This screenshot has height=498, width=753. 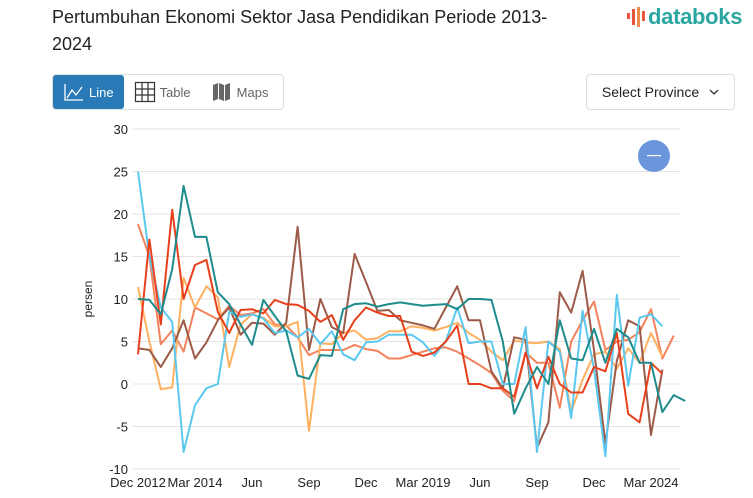 I want to click on tab-label: Table, so click(x=175, y=92).